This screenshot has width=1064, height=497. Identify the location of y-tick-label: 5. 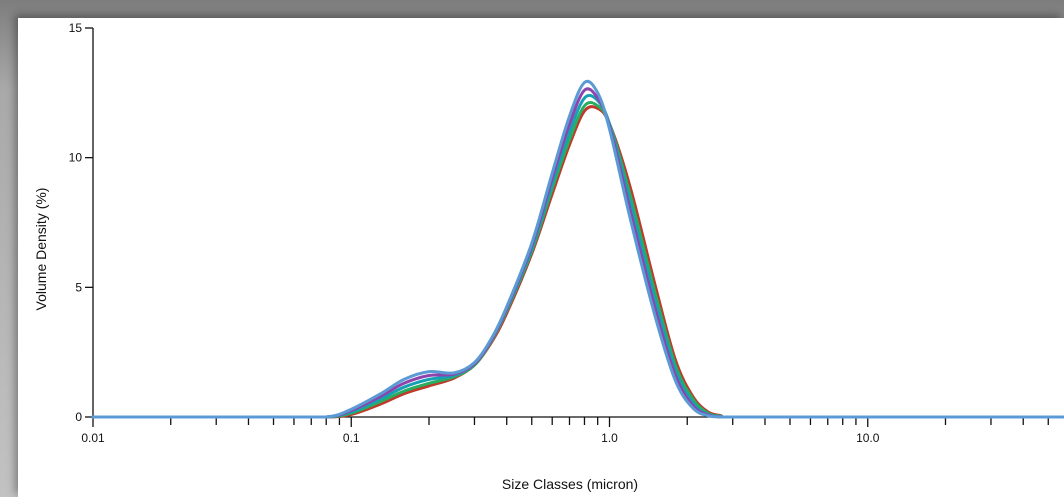
(78, 287).